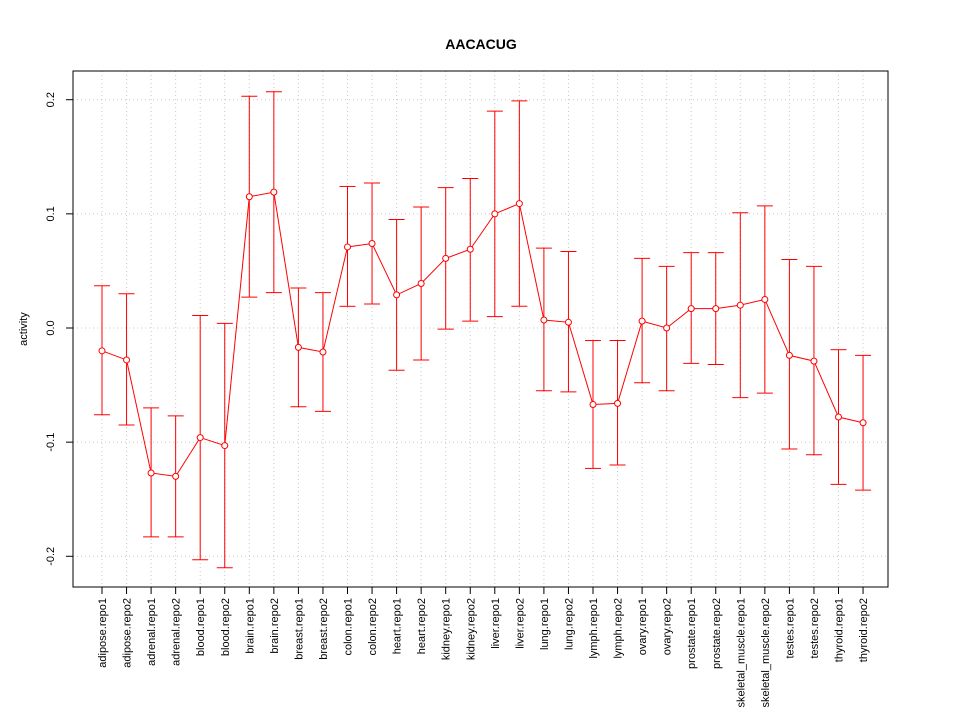 The height and width of the screenshot is (720, 960). I want to click on x-tick-label: skeletal_muscle.repo1, so click(741, 652).